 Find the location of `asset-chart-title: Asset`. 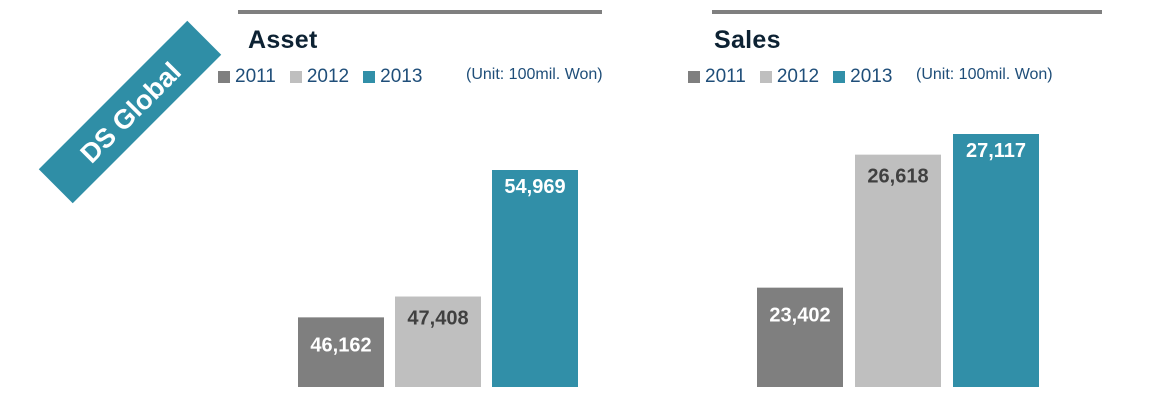

asset-chart-title: Asset is located at coordinates (283, 40).